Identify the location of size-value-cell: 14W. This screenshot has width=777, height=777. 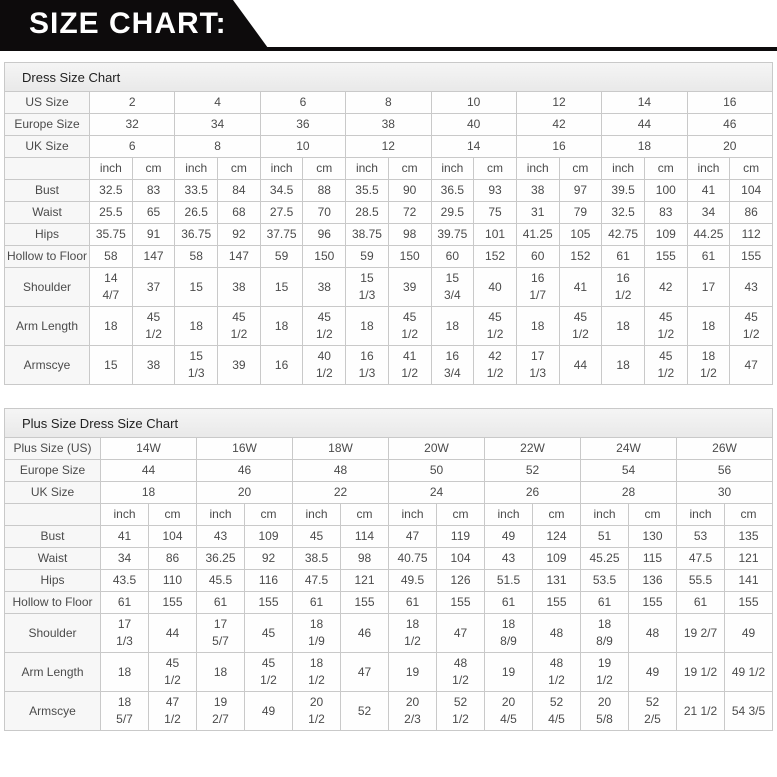
(148, 448).